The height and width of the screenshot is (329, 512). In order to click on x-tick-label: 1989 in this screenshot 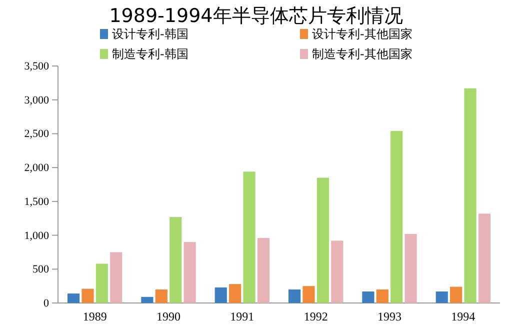, I will do `click(94, 317)`.